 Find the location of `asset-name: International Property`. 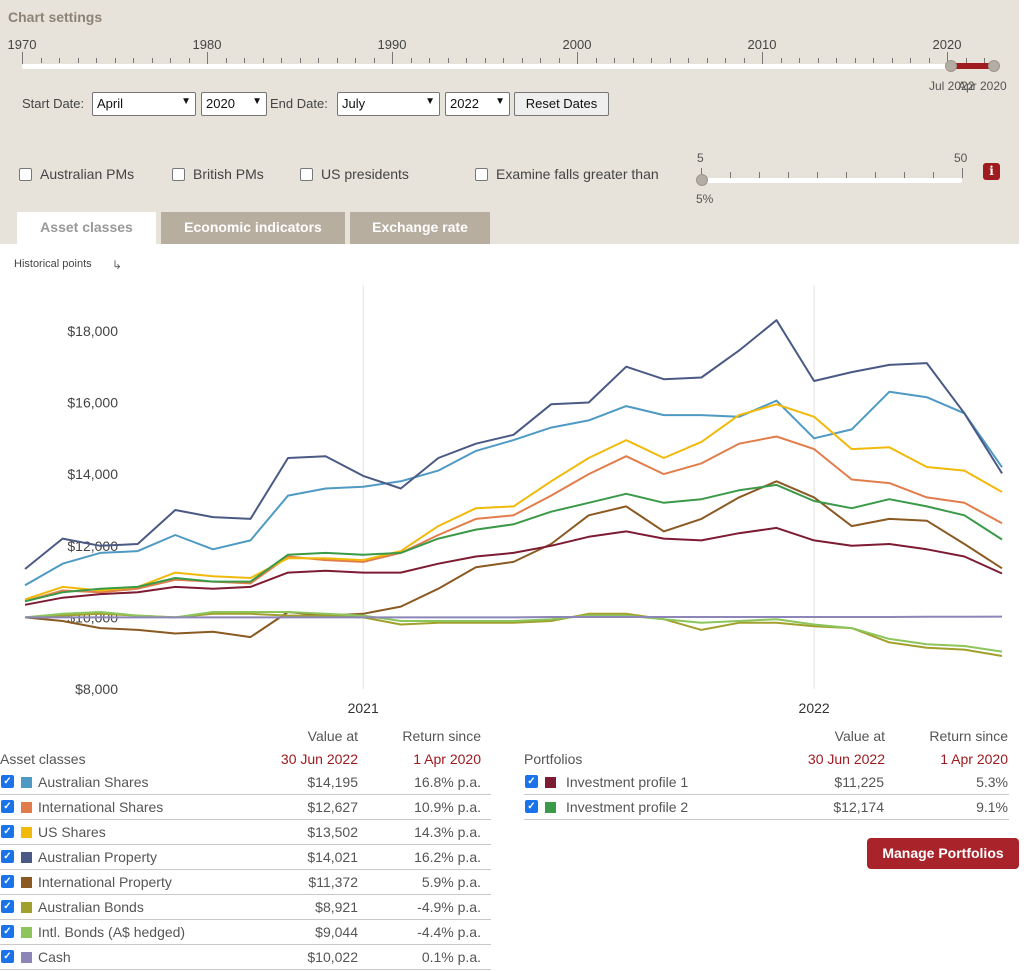

asset-name: International Property is located at coordinates (105, 882).